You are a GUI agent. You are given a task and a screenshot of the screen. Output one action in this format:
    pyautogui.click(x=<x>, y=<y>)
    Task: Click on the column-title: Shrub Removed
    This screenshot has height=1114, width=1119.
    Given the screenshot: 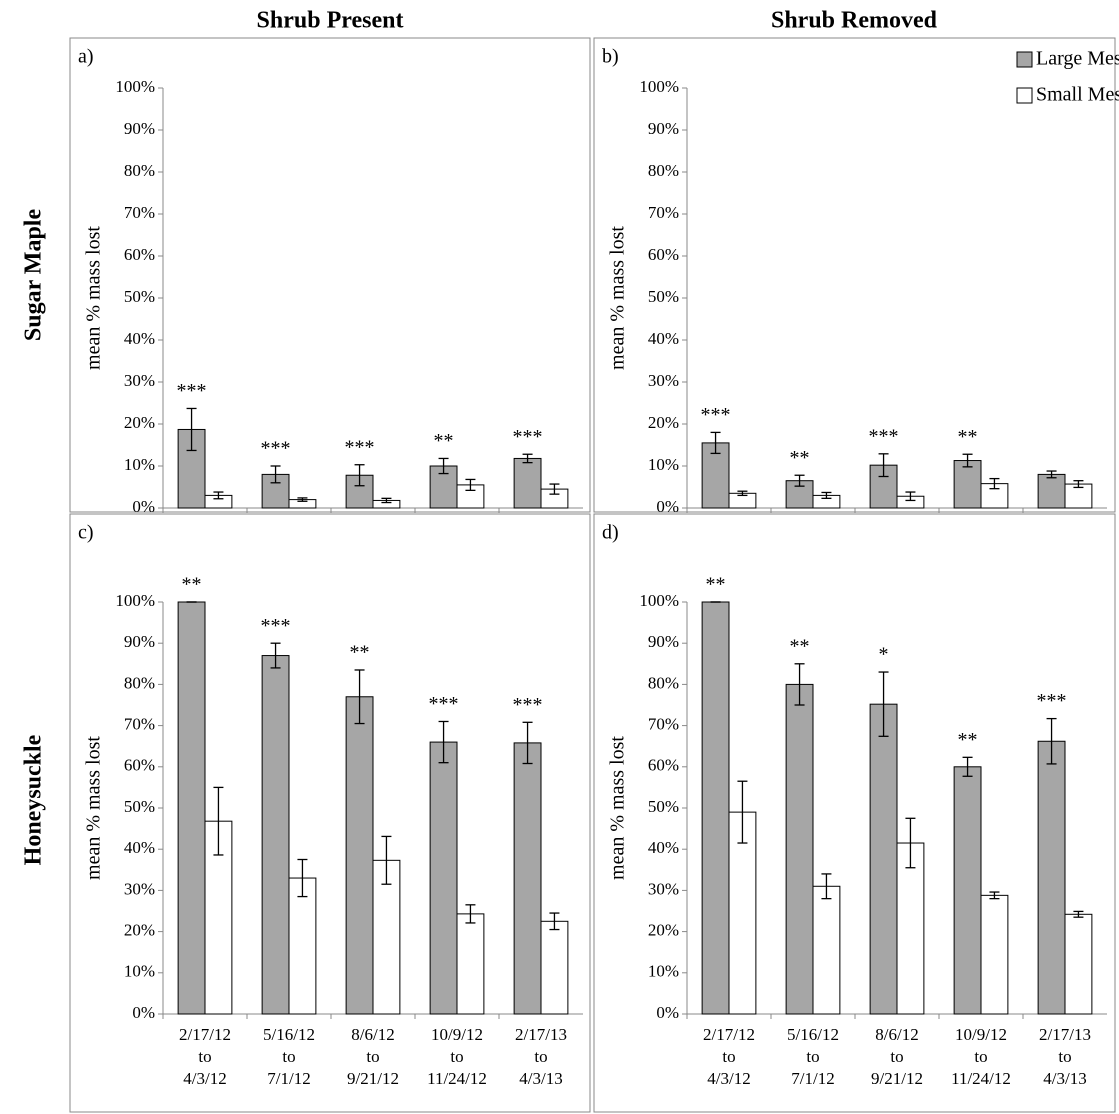 What is the action you would take?
    pyautogui.click(x=854, y=21)
    